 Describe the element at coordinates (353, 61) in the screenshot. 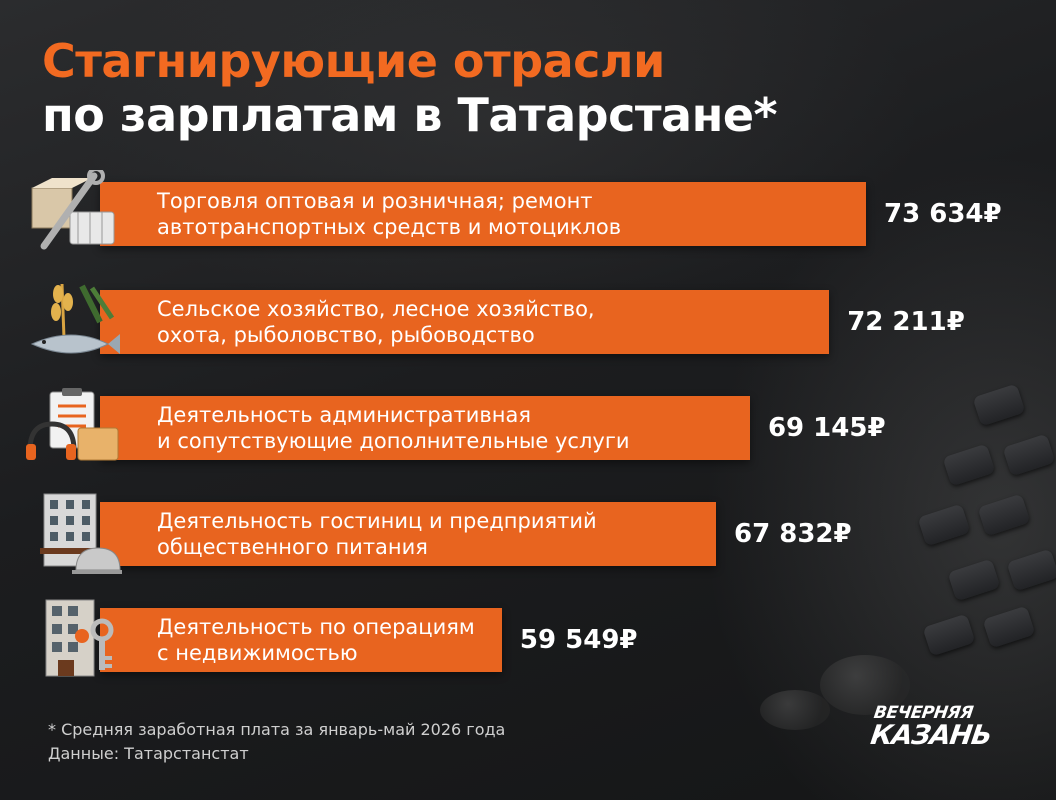

I see `title-line-1: Стагнирующие отрасли` at that location.